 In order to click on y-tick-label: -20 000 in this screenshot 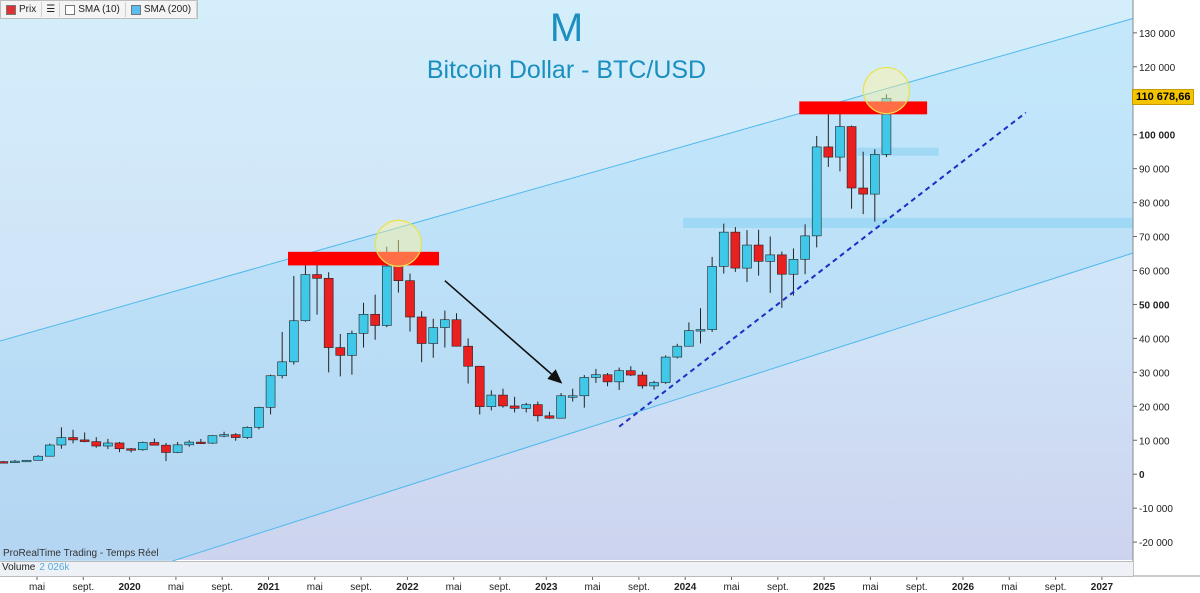, I will do `click(1156, 543)`.